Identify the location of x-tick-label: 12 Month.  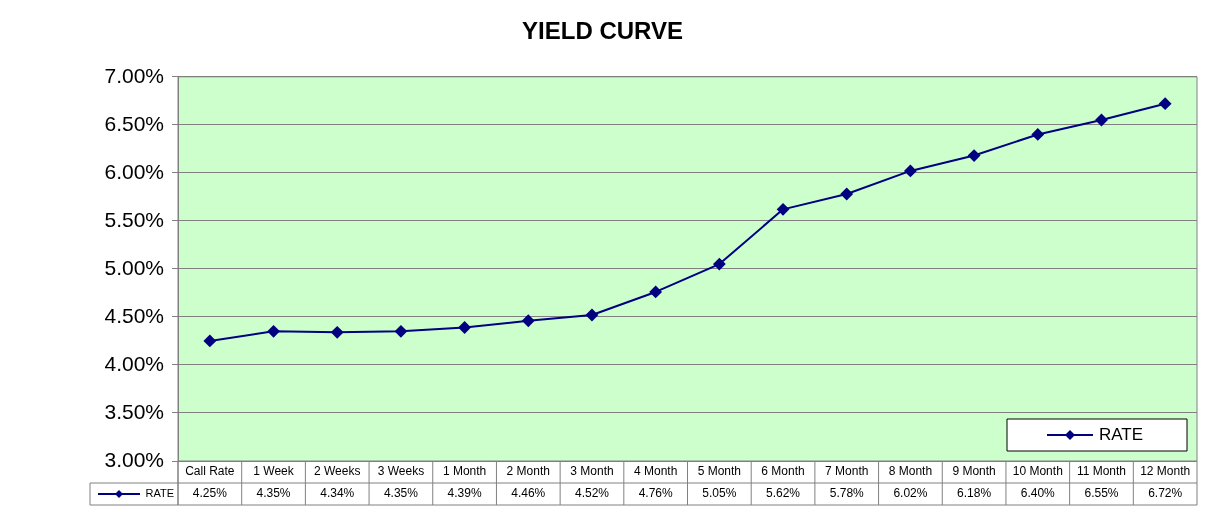
(1165, 471).